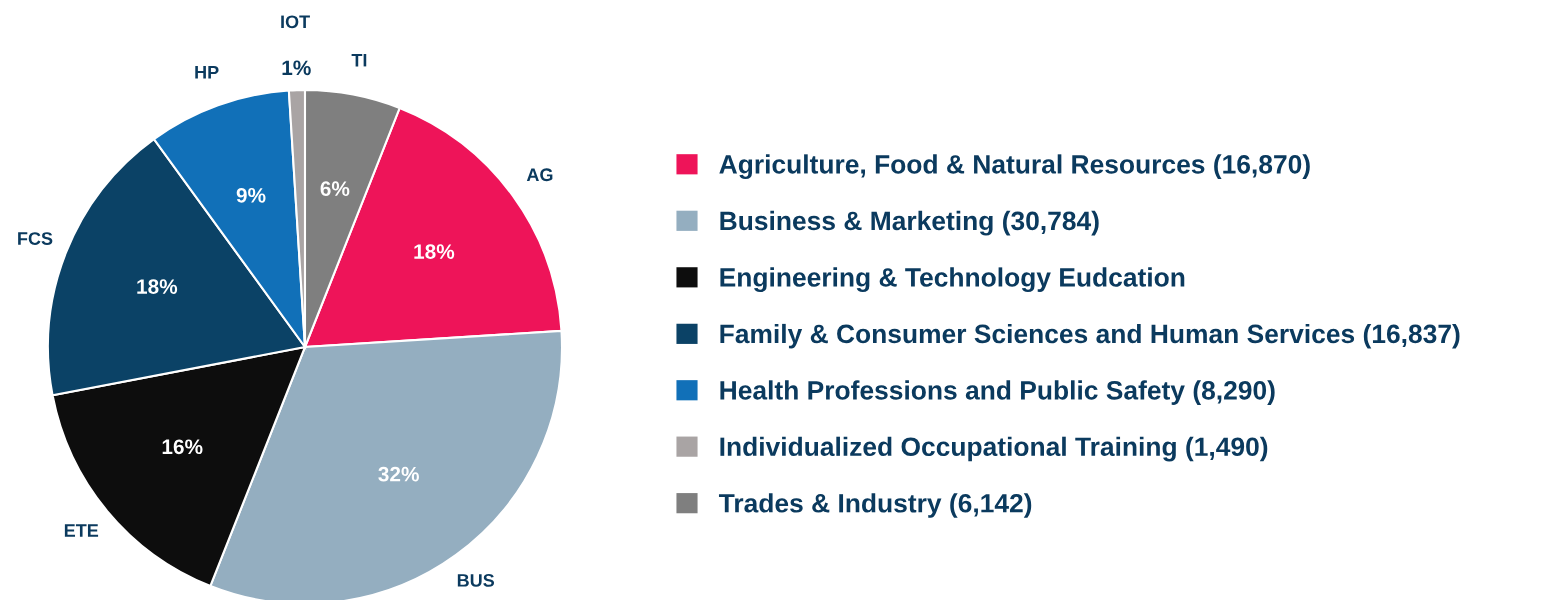 The image size is (1551, 600). I want to click on text: ETE, so click(81, 530).